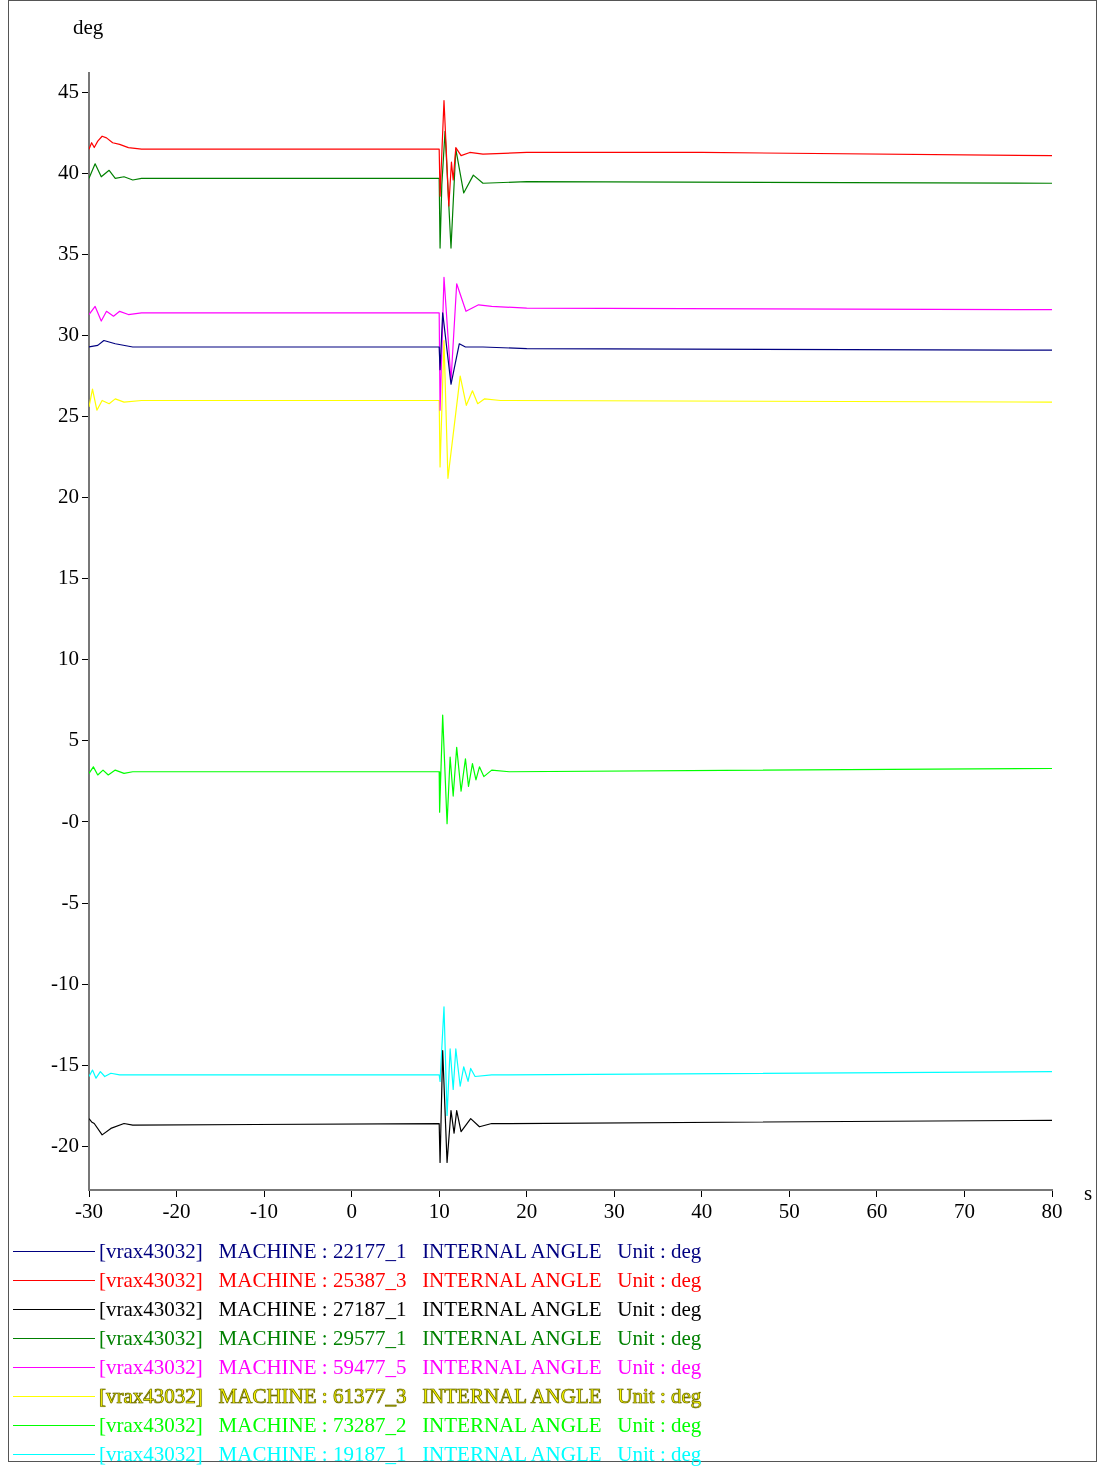  What do you see at coordinates (73, 739) in the screenshot?
I see `y-tick-label: 5` at bounding box center [73, 739].